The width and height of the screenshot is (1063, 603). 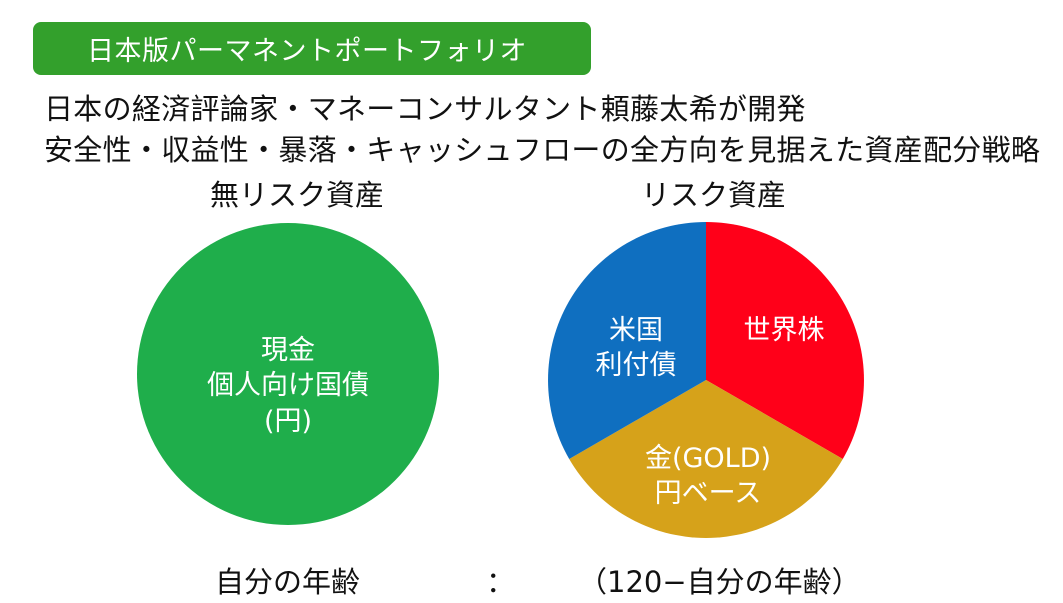 What do you see at coordinates (708, 493) in the screenshot?
I see `gold-label-line-2: 円ベース` at bounding box center [708, 493].